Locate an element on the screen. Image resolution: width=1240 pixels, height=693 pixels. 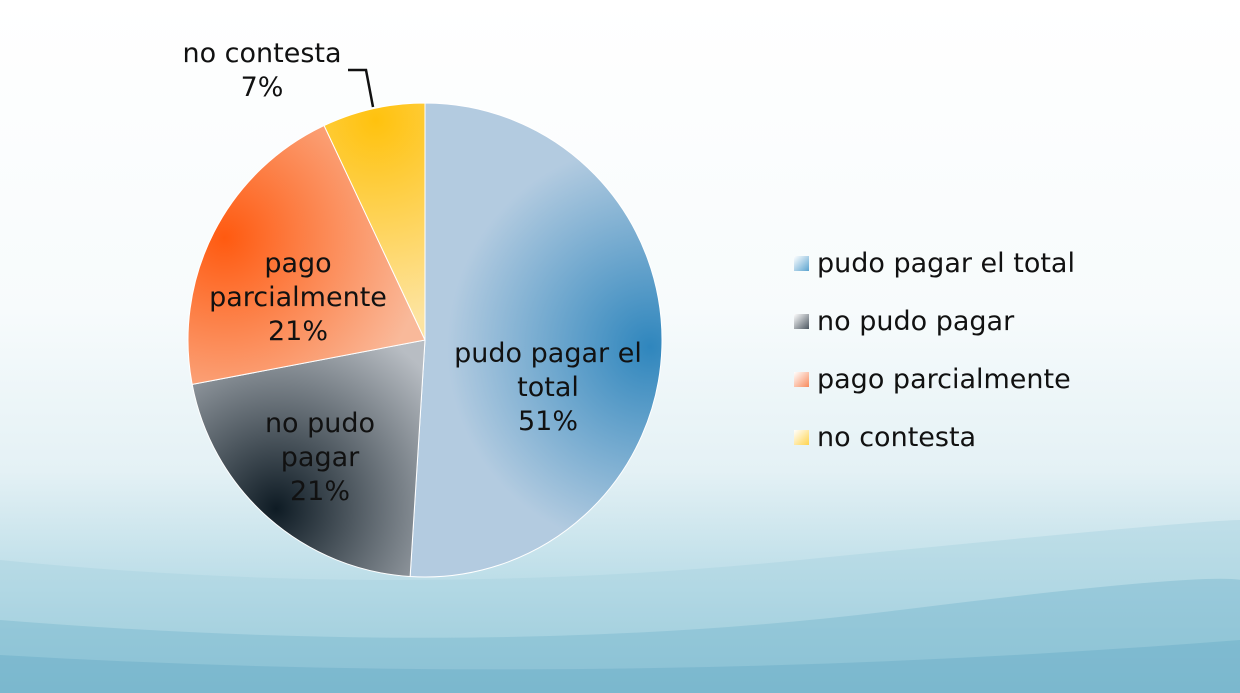
legend-item: no contesta is located at coordinates (934, 437).